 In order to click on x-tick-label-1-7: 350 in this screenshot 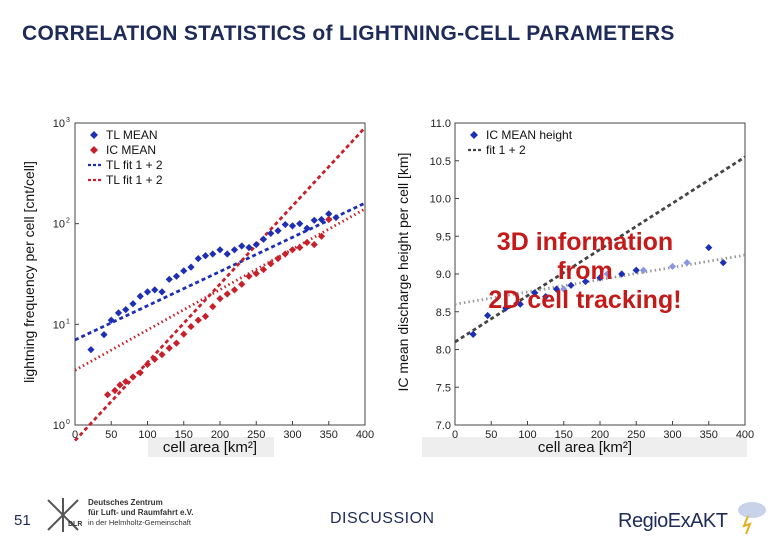, I will do `click(709, 435)`.